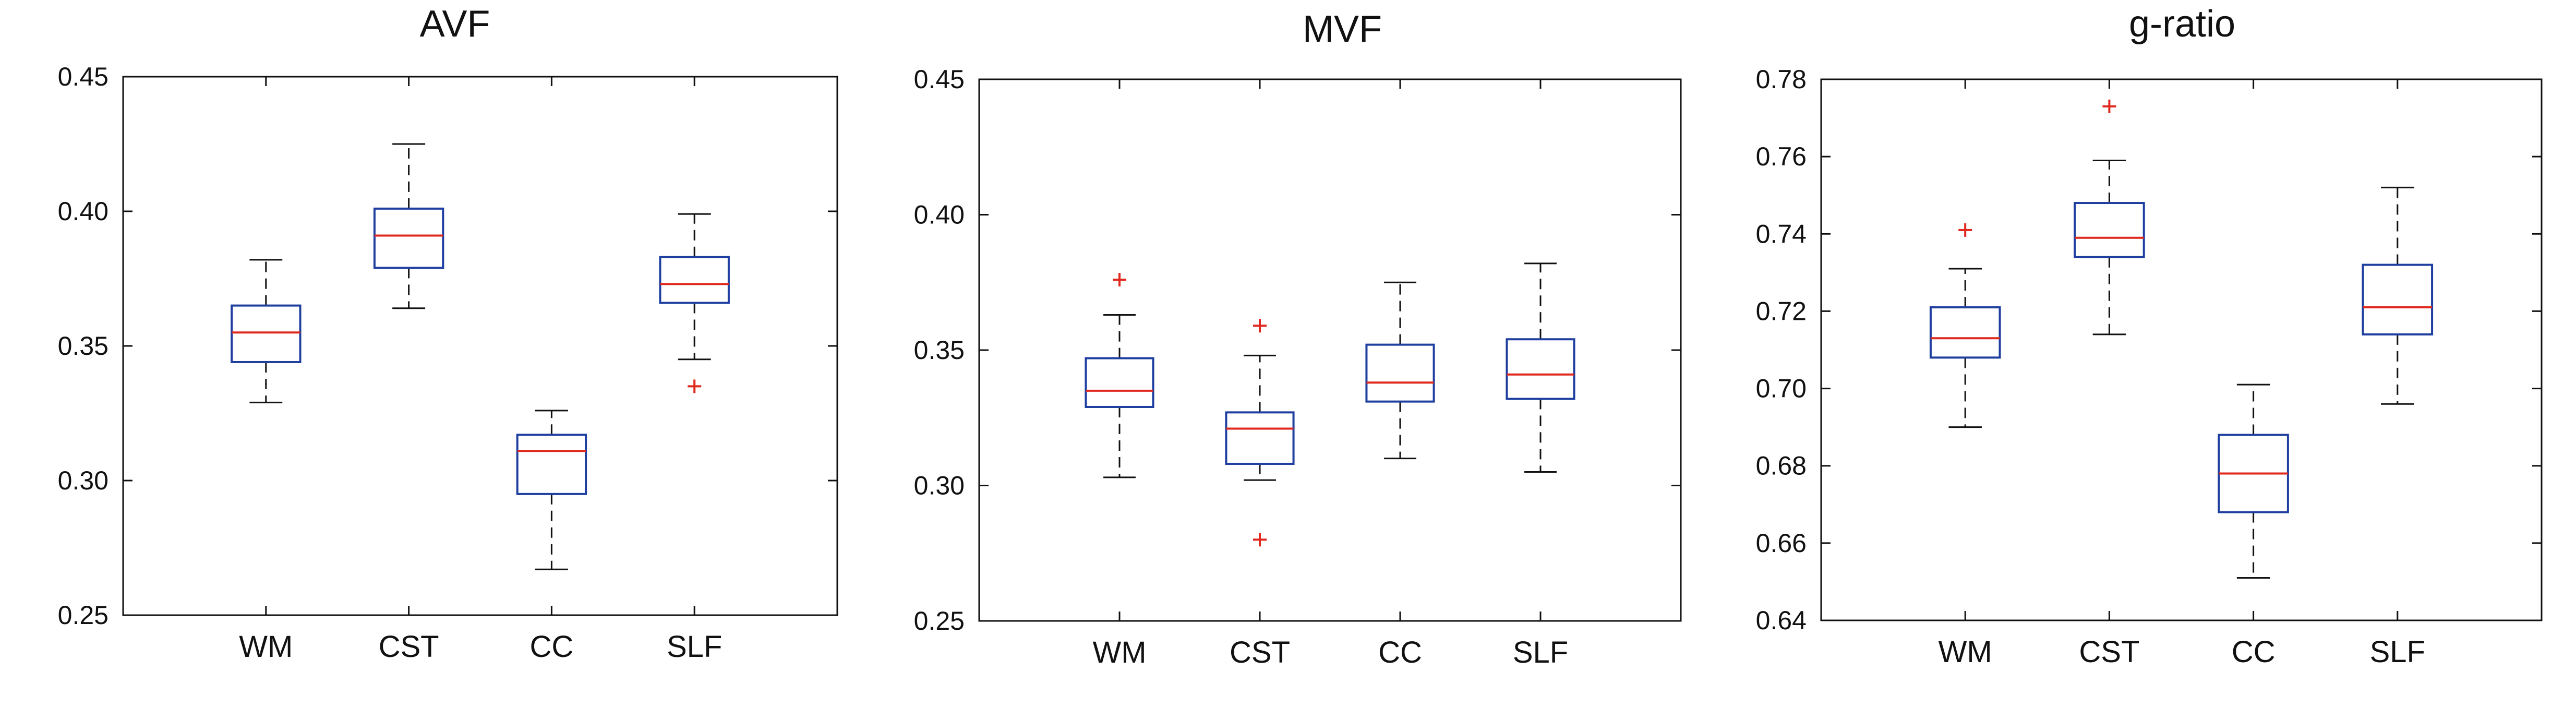 The image size is (2576, 719). What do you see at coordinates (1781, 80) in the screenshot?
I see `y-tick-label: 0.78` at bounding box center [1781, 80].